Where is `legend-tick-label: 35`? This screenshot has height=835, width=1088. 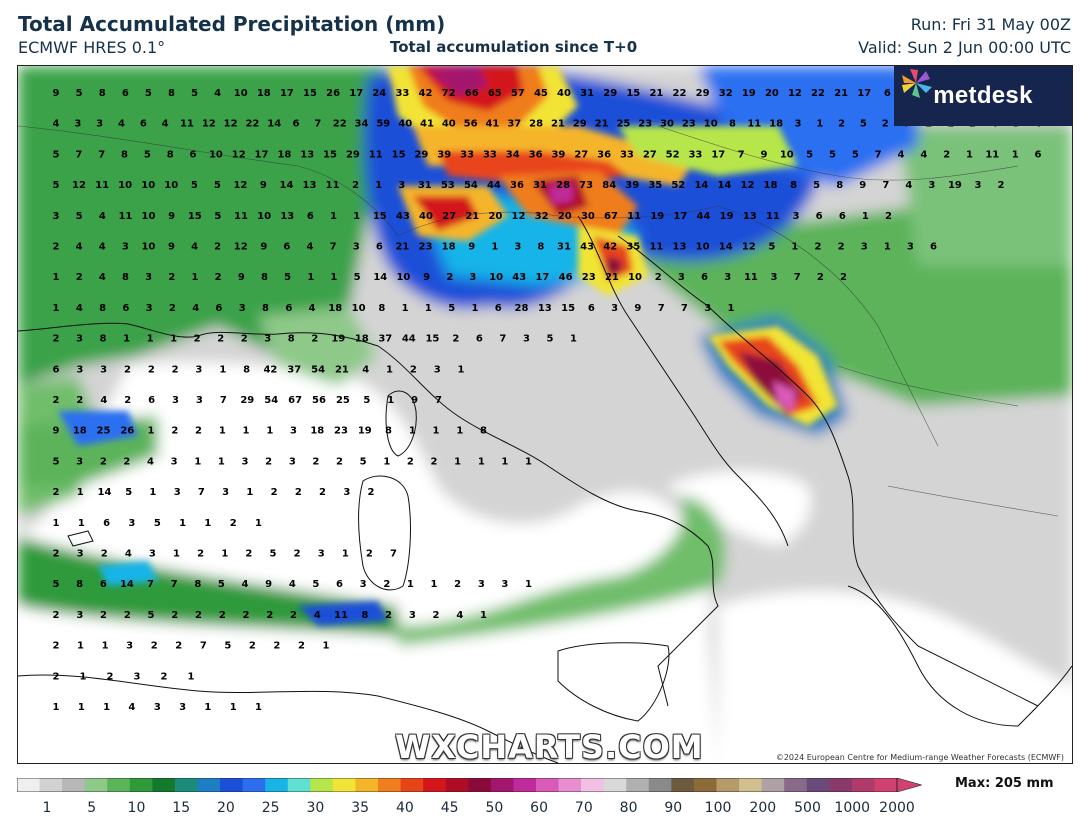
legend-tick-label: 35 is located at coordinates (360, 808).